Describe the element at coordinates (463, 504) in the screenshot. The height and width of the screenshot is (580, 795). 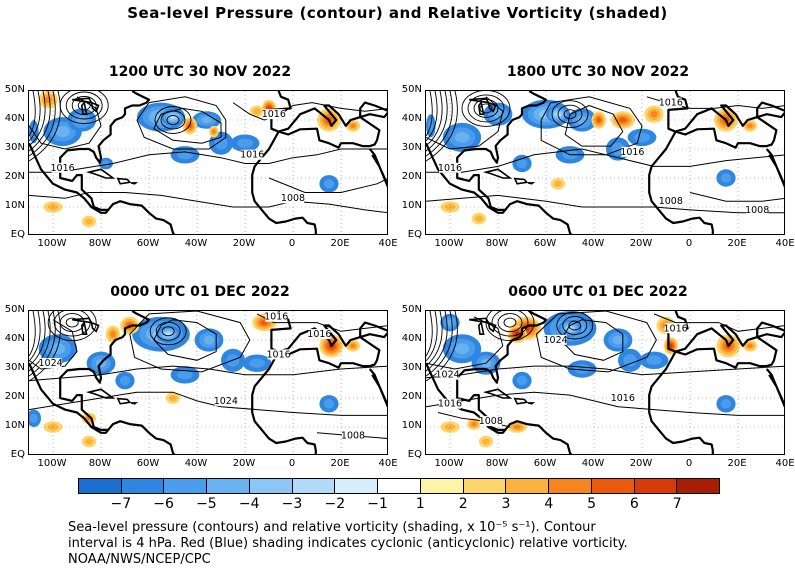
I see `colorbar-tick-label: 2` at that location.